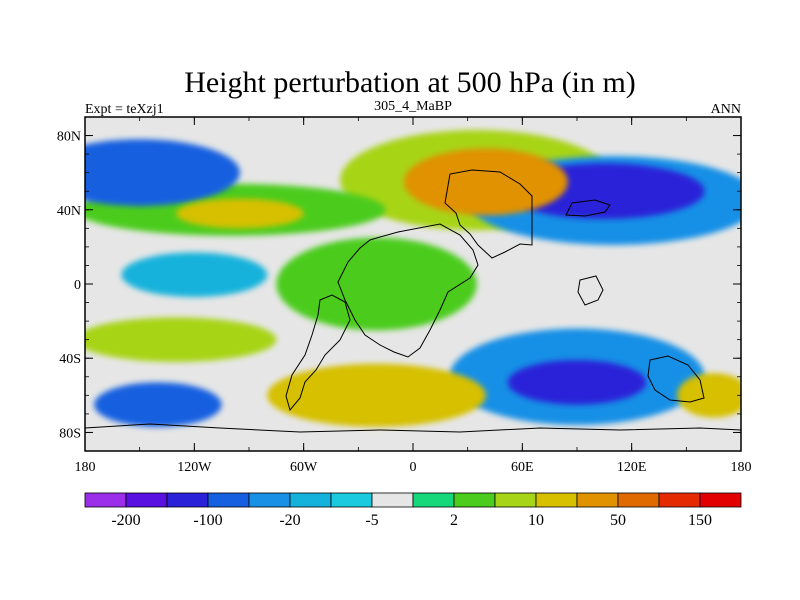 Image resolution: width=800 pixels, height=600 pixels. Describe the element at coordinates (371, 520) in the screenshot. I see `colorbar-label: -5` at that location.